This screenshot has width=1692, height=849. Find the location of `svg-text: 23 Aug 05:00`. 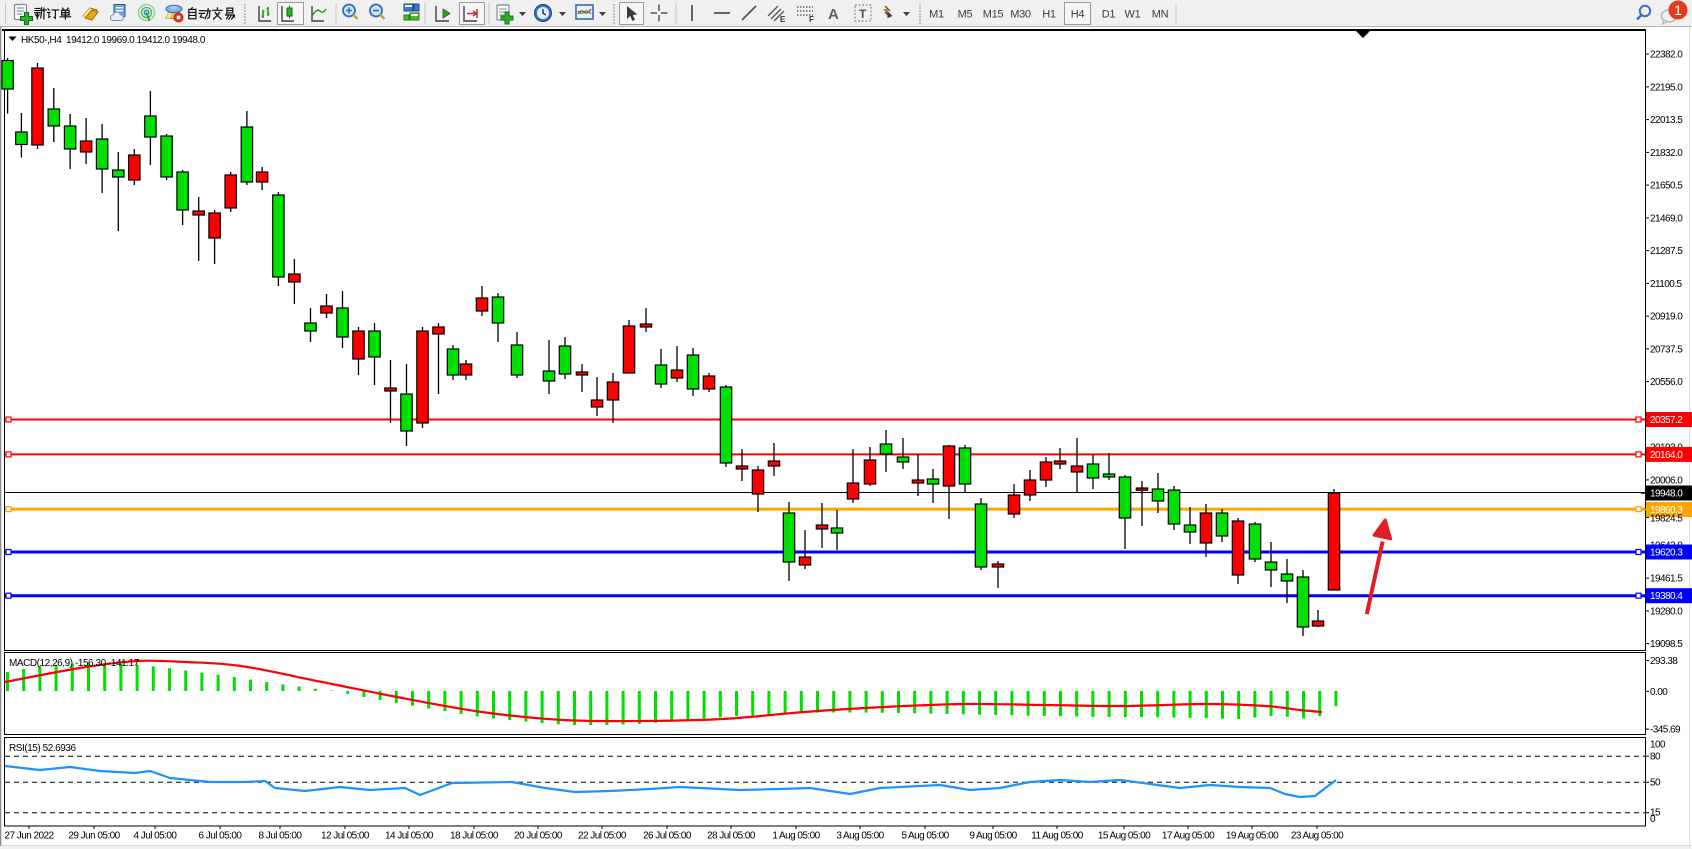

svg-text: 23 Aug 05:00 is located at coordinates (1317, 836).